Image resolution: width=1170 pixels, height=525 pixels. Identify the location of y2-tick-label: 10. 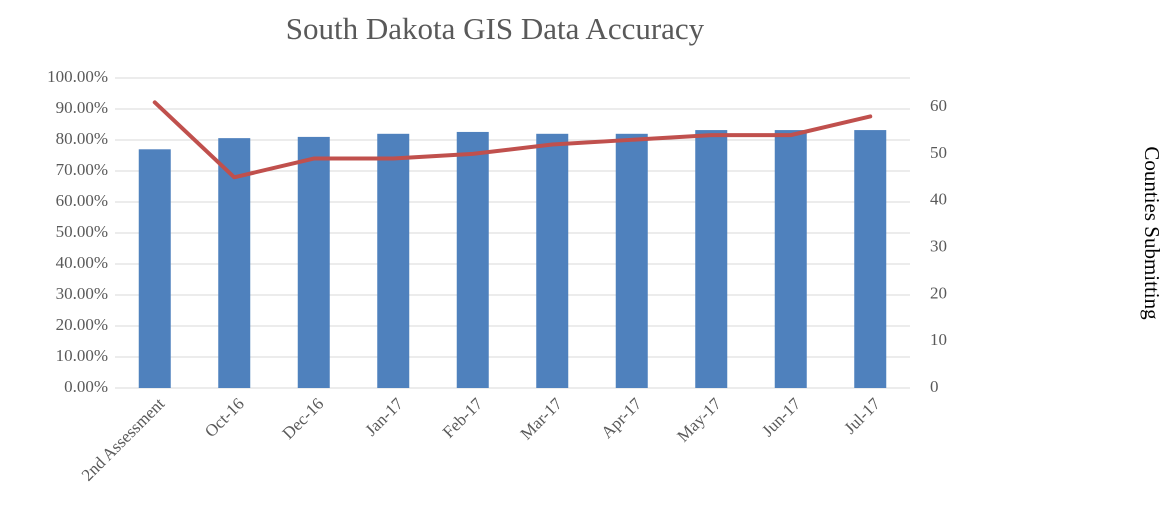
(938, 339).